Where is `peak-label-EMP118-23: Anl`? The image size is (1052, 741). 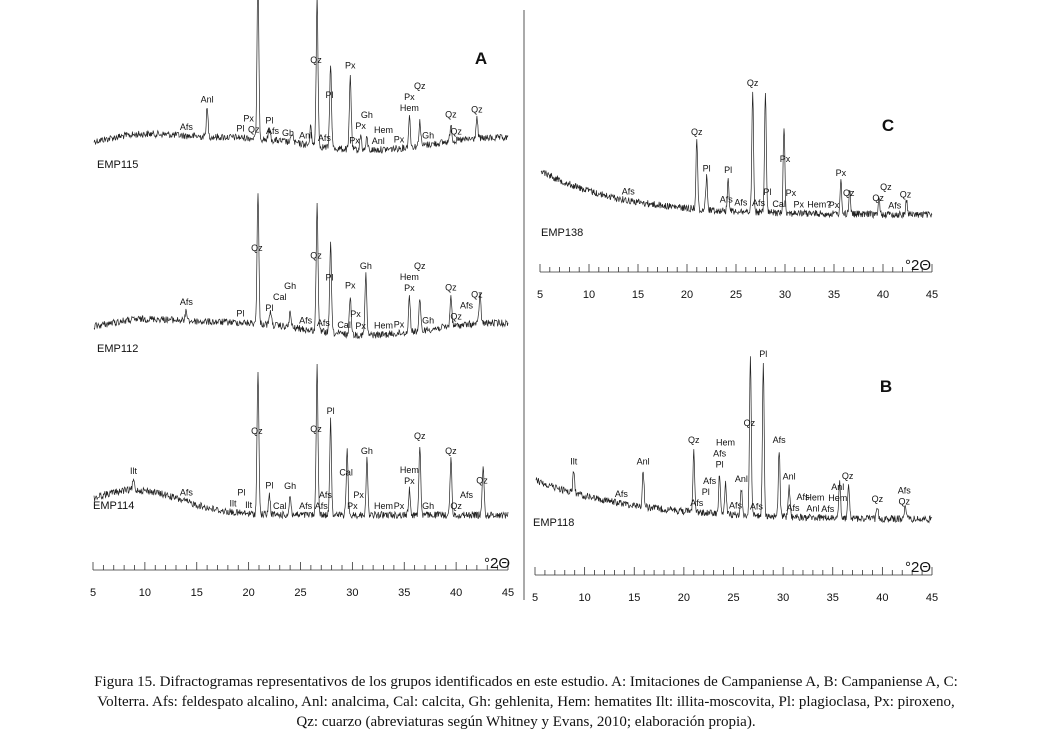 peak-label-EMP118-23: Anl is located at coordinates (837, 487).